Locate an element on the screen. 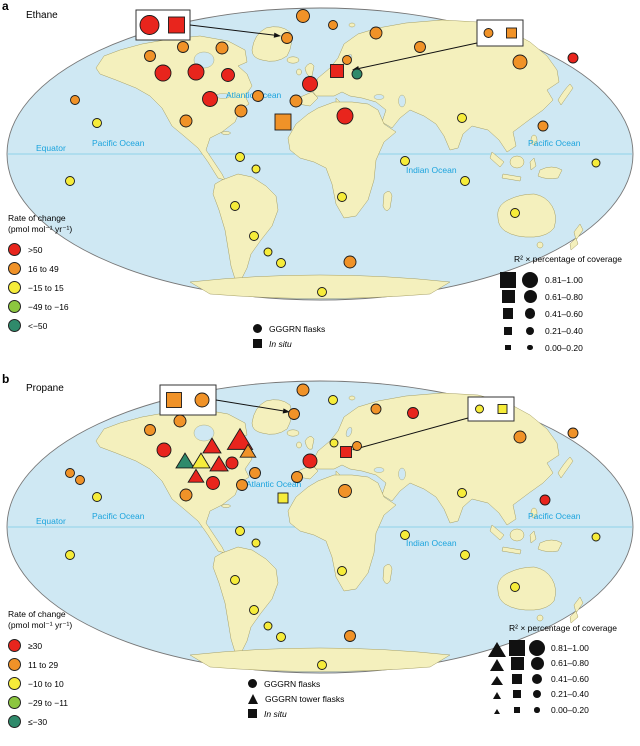 This screenshot has width=640, height=746. rate-legend-label: <−50 is located at coordinates (38, 325).